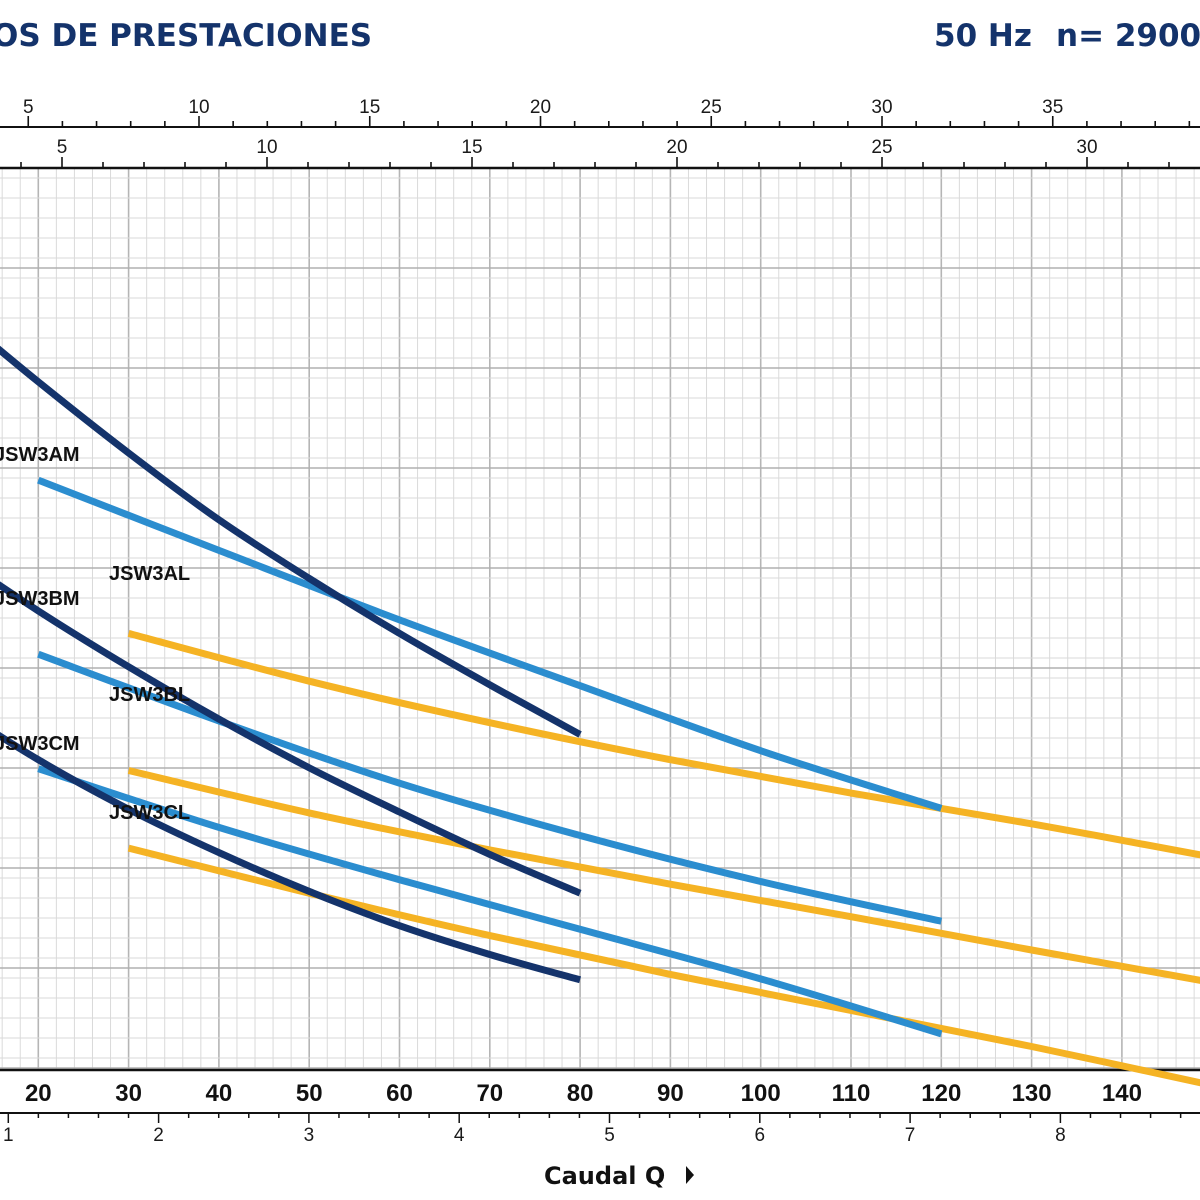 The image size is (1200, 1200). I want to click on top-scale-1-label: 30, so click(881, 107).